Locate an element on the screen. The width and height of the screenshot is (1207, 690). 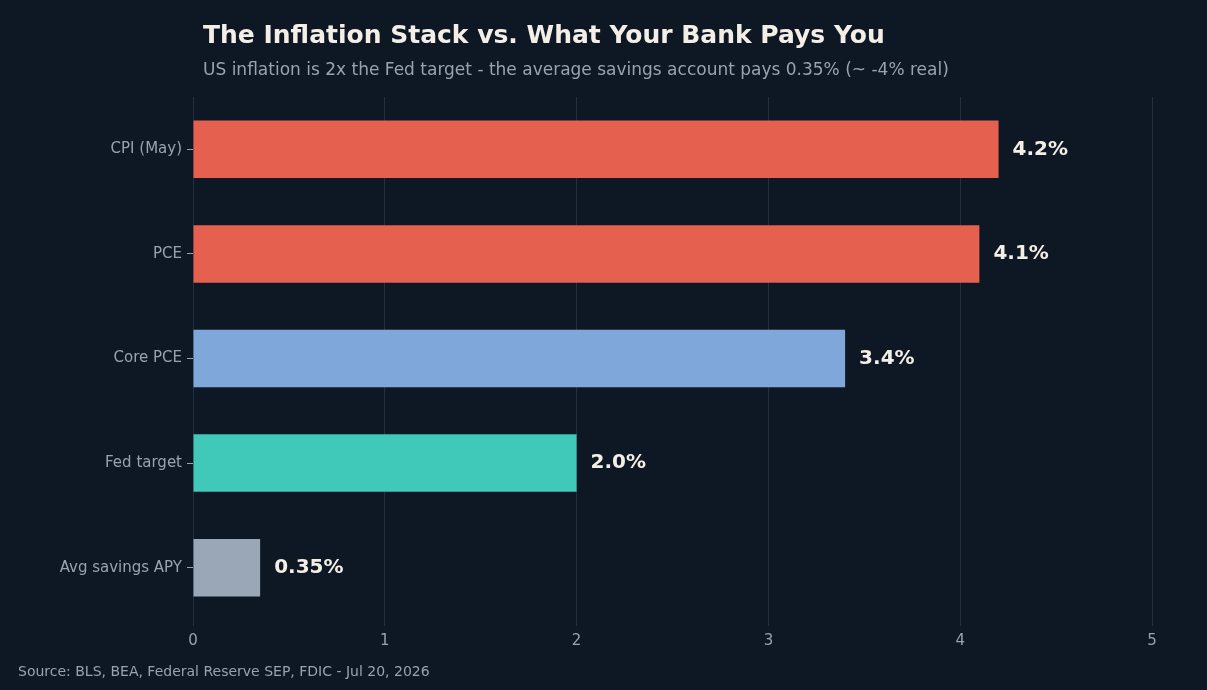
y-tick-label: PCE is located at coordinates (167, 252).